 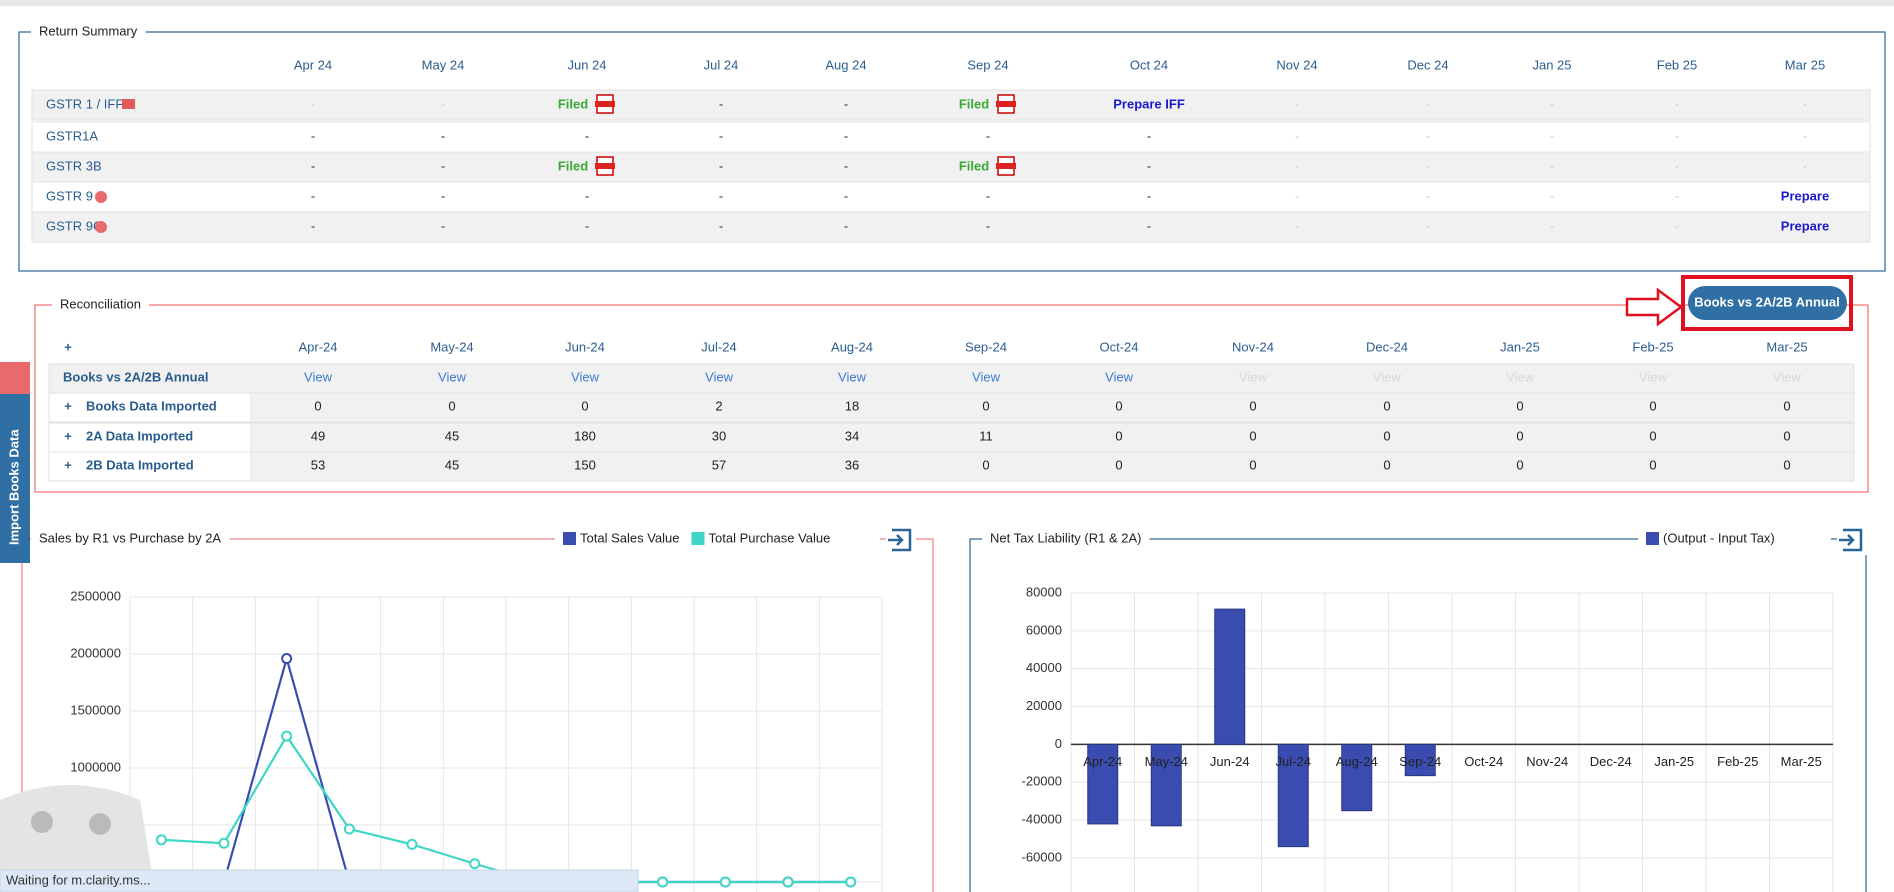 I want to click on annual-button-label: Books vs 2A/2B Annual, so click(x=1766, y=301).